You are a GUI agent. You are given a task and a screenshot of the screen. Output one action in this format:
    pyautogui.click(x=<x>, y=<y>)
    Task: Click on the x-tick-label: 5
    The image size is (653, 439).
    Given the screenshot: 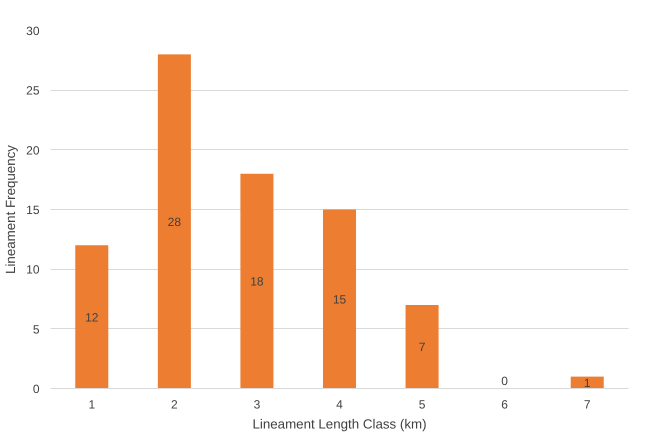 What is the action you would take?
    pyautogui.click(x=422, y=405)
    